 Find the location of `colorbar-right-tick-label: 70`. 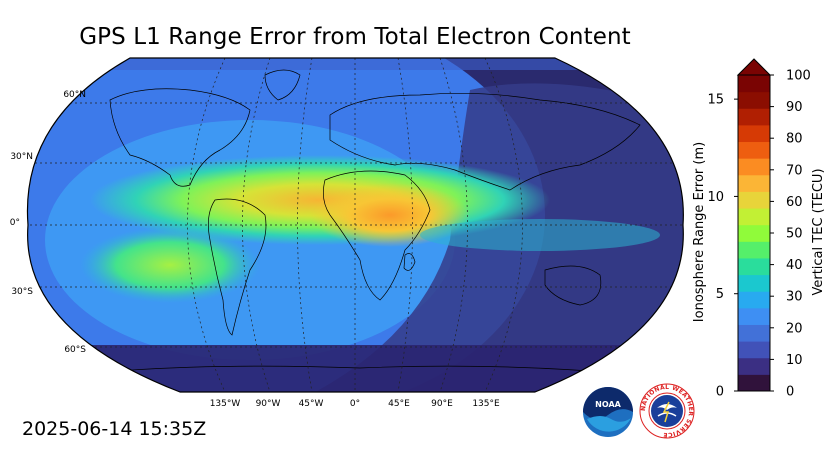

colorbar-right-tick-label: 70 is located at coordinates (794, 170).